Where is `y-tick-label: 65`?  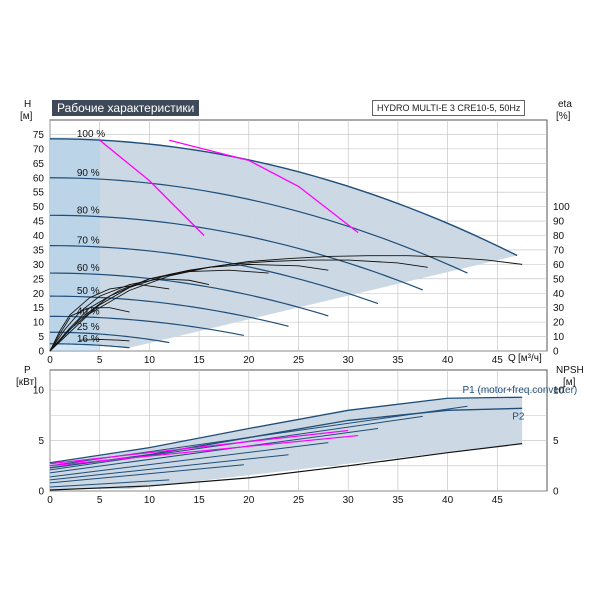
y-tick-label: 65 is located at coordinates (39, 164).